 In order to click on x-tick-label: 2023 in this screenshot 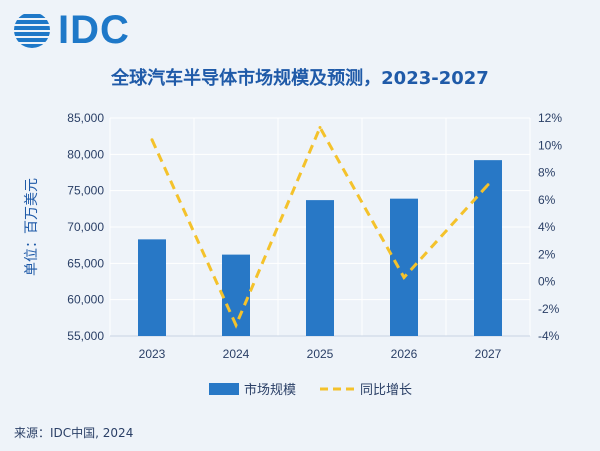, I will do `click(152, 354)`.